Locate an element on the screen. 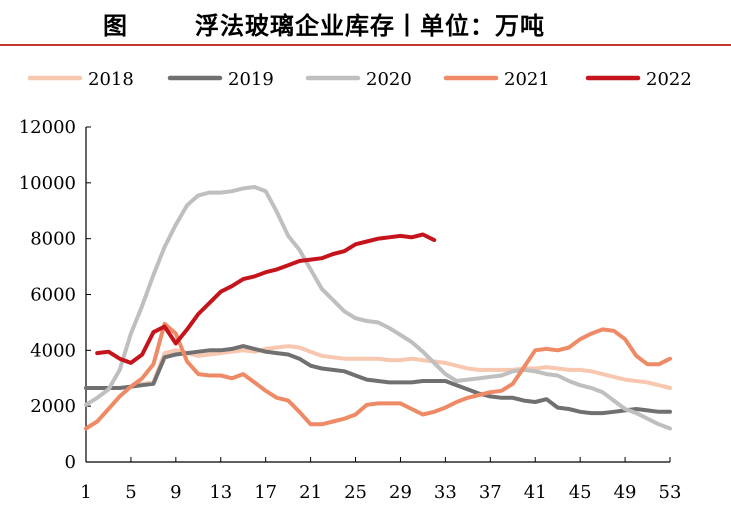 Image resolution: width=731 pixels, height=506 pixels. x-tick-label: 1 is located at coordinates (85, 492).